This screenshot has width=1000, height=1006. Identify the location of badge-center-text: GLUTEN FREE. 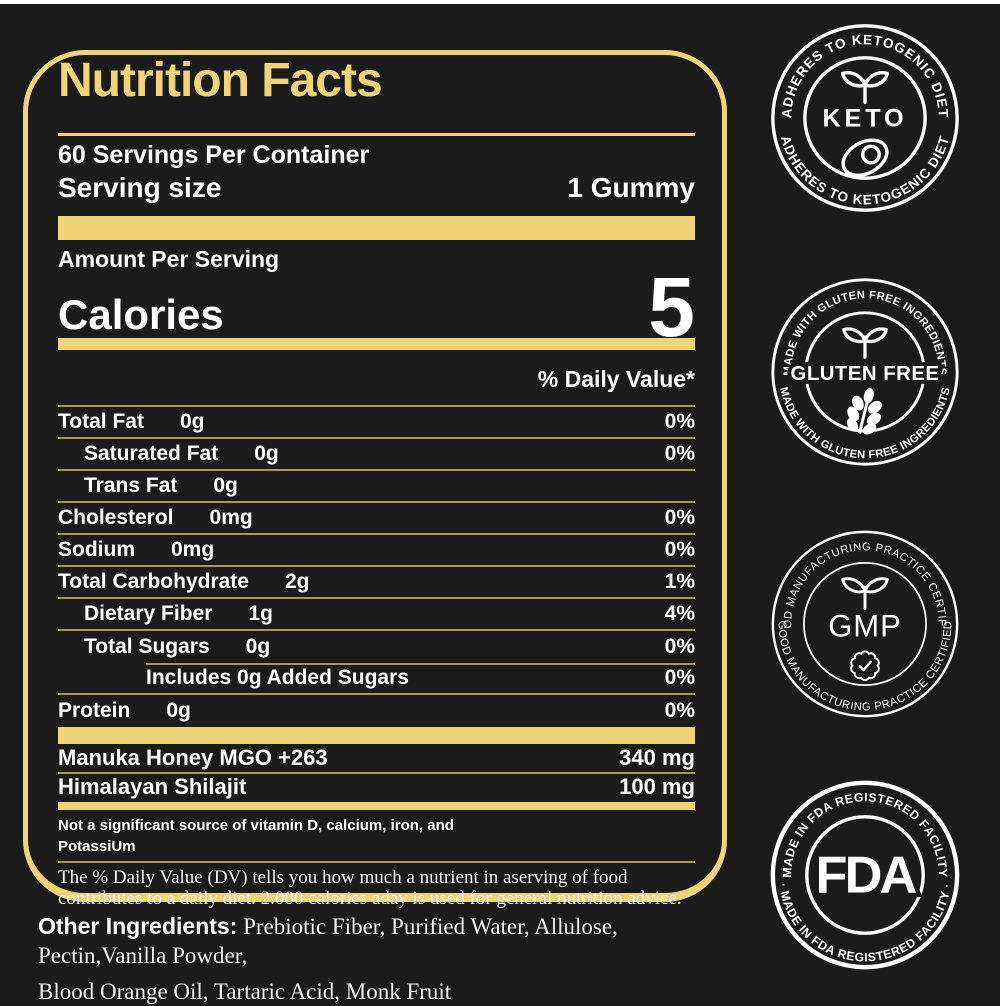
(865, 374).